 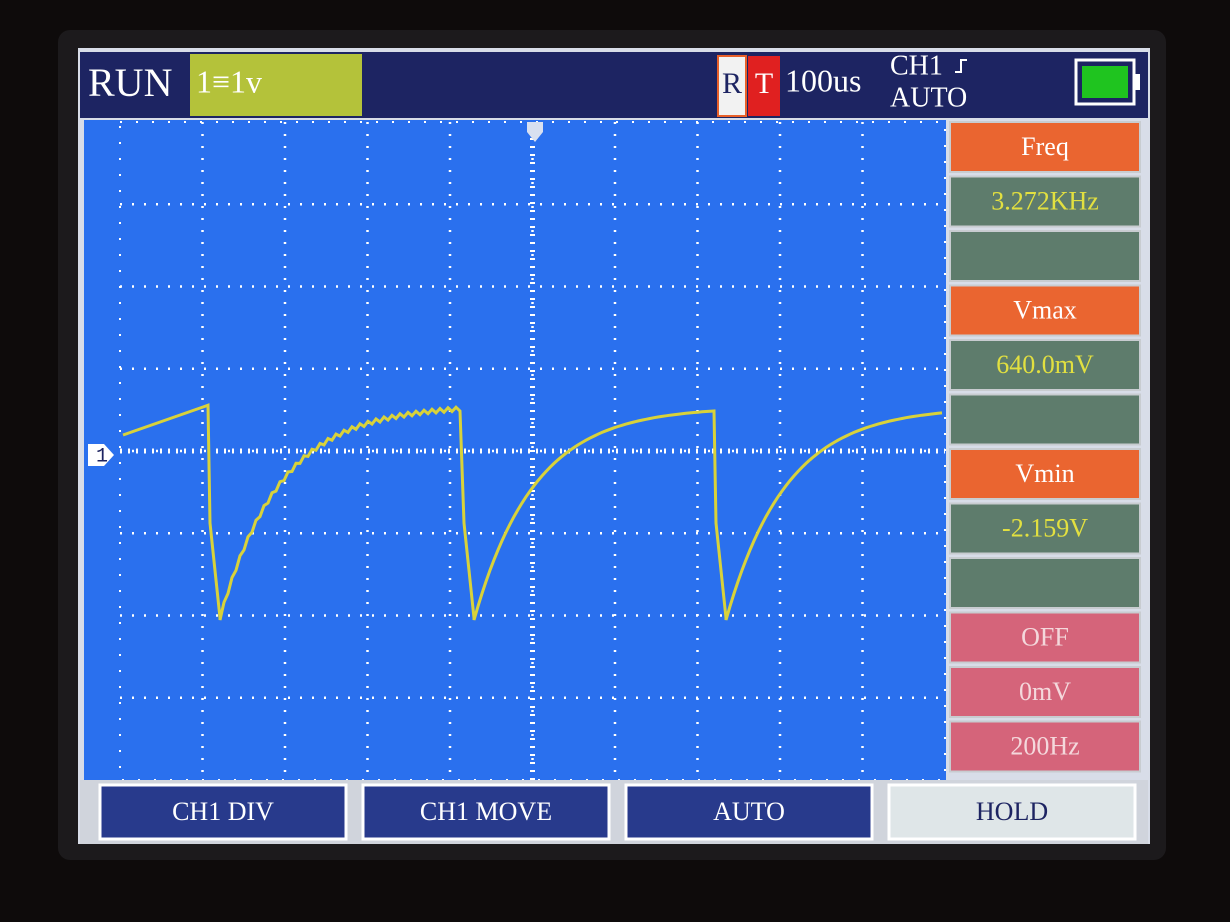 I want to click on menu-text: -2.159V, so click(x=1045, y=527).